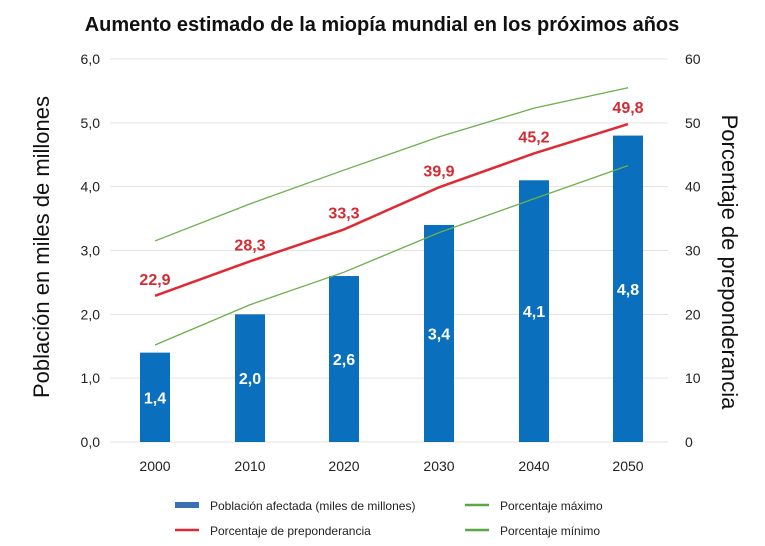  What do you see at coordinates (627, 466) in the screenshot?
I see `x-tick-label: 2050` at bounding box center [627, 466].